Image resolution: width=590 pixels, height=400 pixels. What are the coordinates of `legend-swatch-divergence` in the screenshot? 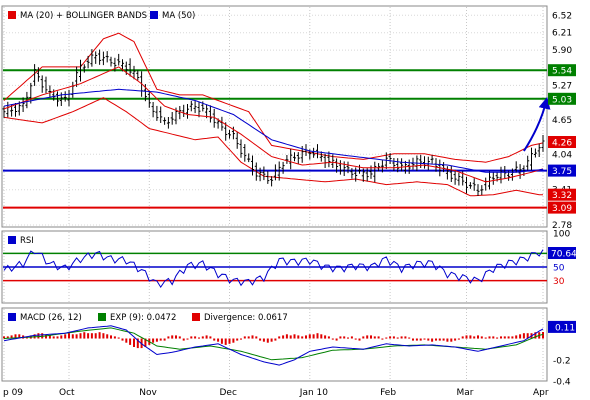 It's located at (196, 317).